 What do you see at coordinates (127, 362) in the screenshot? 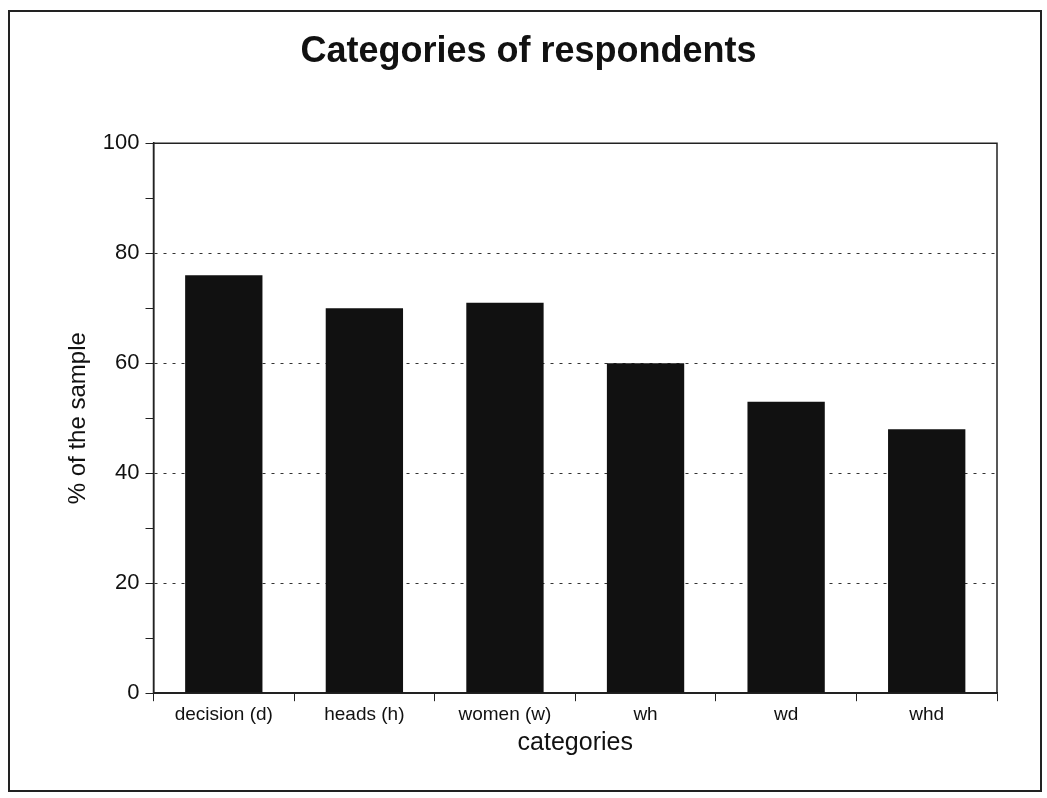
I see `y-tick-label: 60` at bounding box center [127, 362].